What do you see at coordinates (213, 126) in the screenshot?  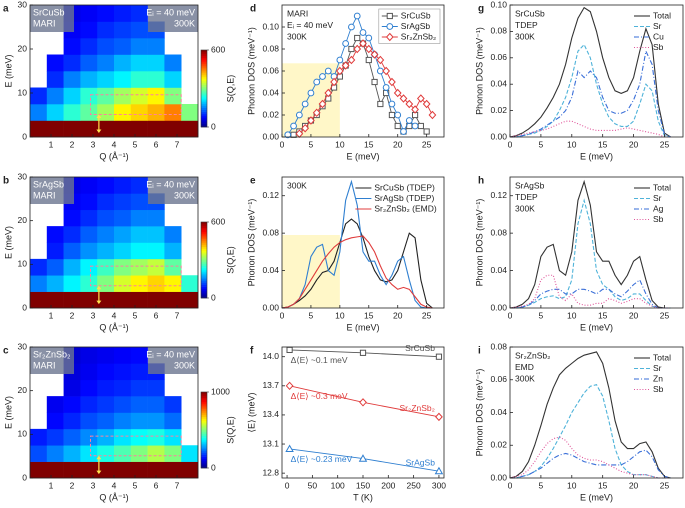 I see `colorbar-tick-label: 0` at bounding box center [213, 126].